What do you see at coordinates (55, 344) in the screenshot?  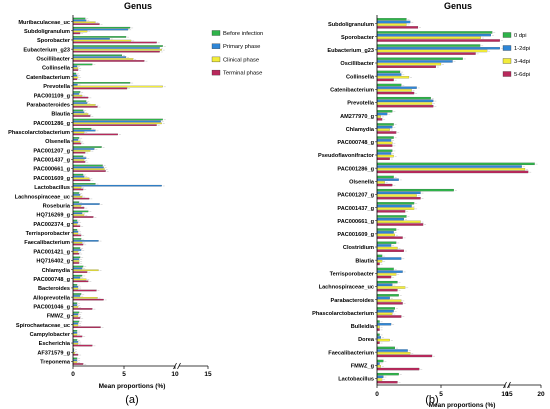 I see `category-label: Escherichia` at bounding box center [55, 344].